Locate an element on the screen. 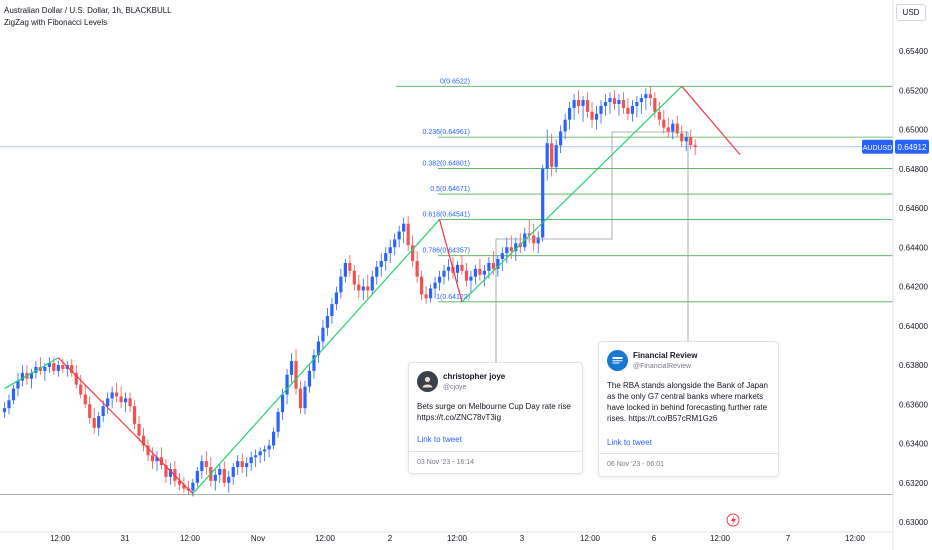 Image resolution: width=932 pixels, height=550 pixels. time-tick-label: Nov is located at coordinates (258, 538).